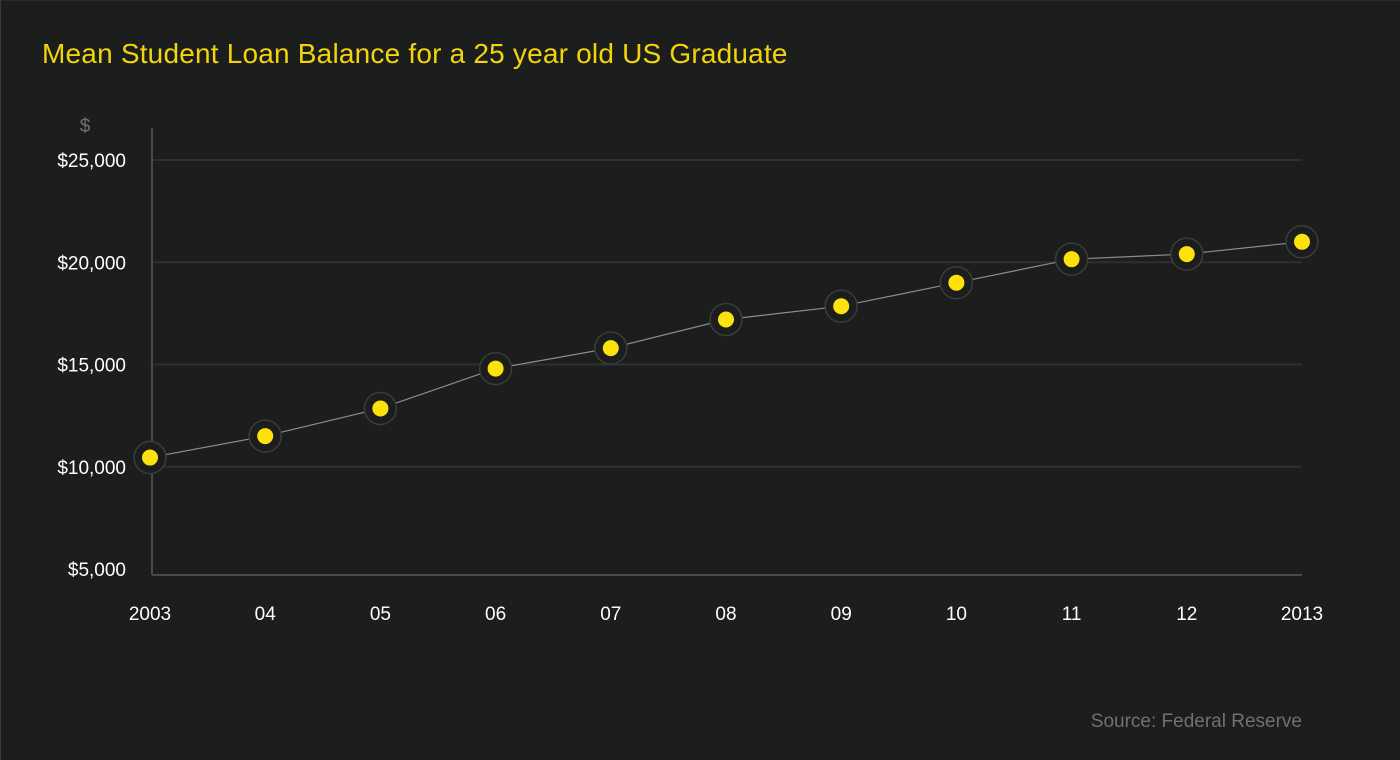 The height and width of the screenshot is (760, 1400). Describe the element at coordinates (91, 468) in the screenshot. I see `y-tick-label: $10,000` at that location.